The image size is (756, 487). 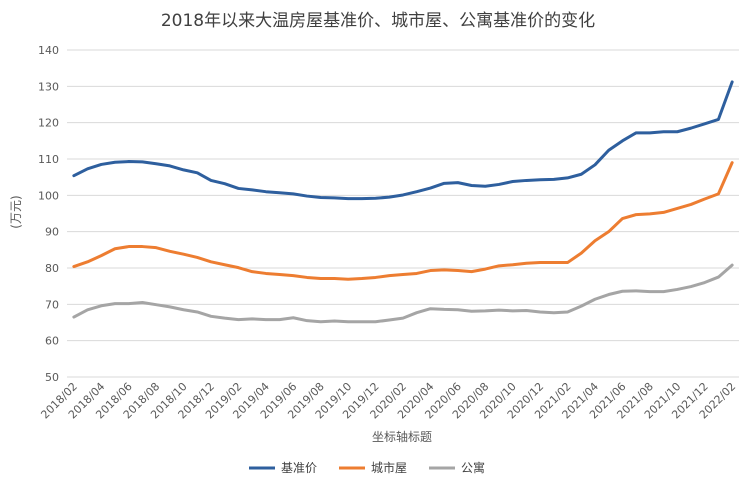 What do you see at coordinates (48, 123) in the screenshot?
I see `y-tick-label: 120` at bounding box center [48, 123].